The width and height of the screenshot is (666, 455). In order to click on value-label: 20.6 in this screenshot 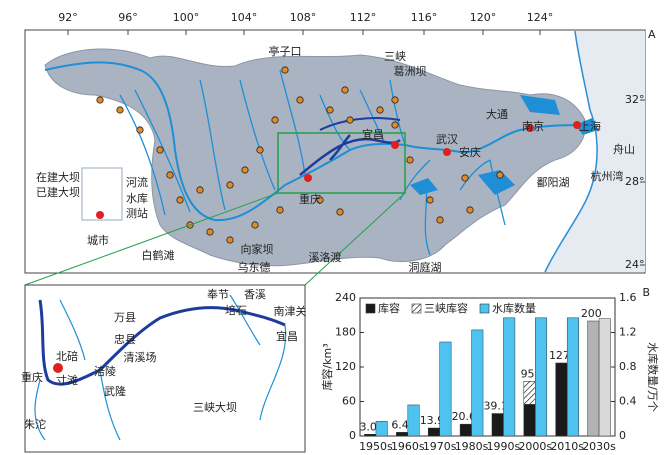, I will do `click(464, 416)`.